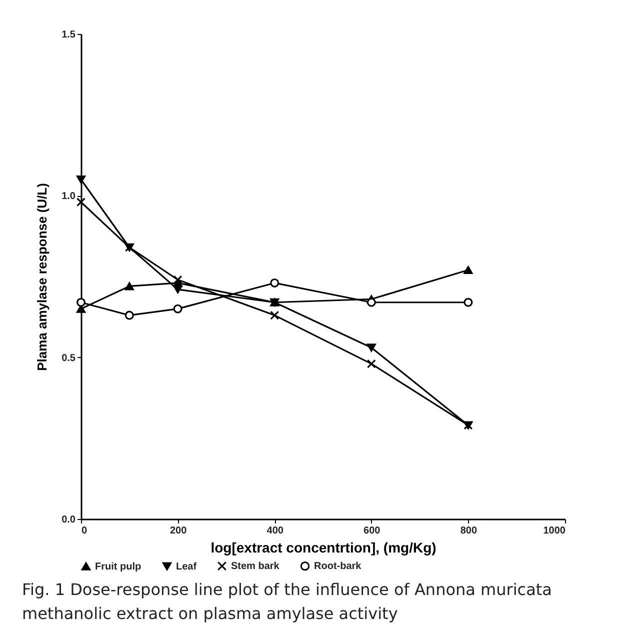 Image resolution: width=625 pixels, height=641 pixels. I want to click on x-tick-label: 400, so click(275, 531).